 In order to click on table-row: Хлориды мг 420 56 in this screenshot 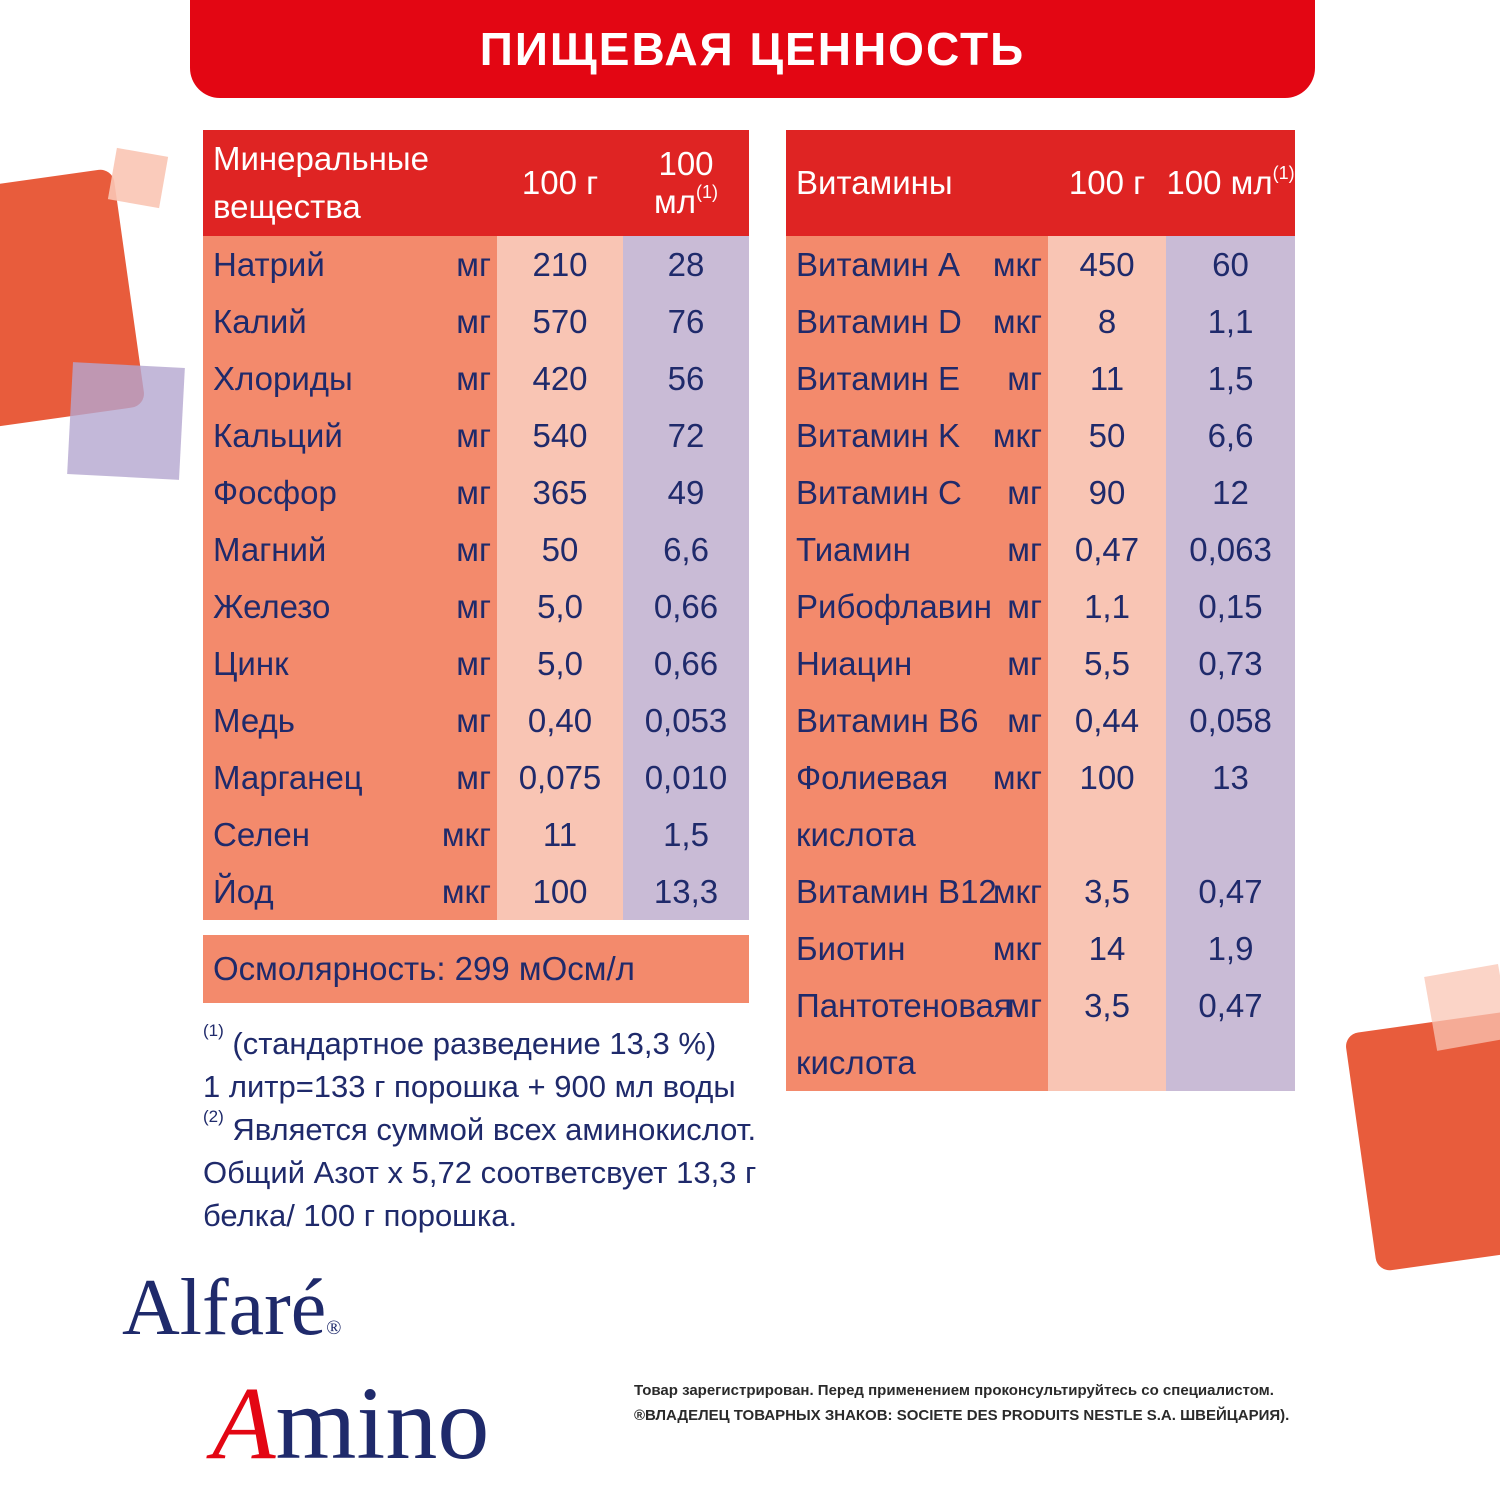, I will do `click(476, 378)`.